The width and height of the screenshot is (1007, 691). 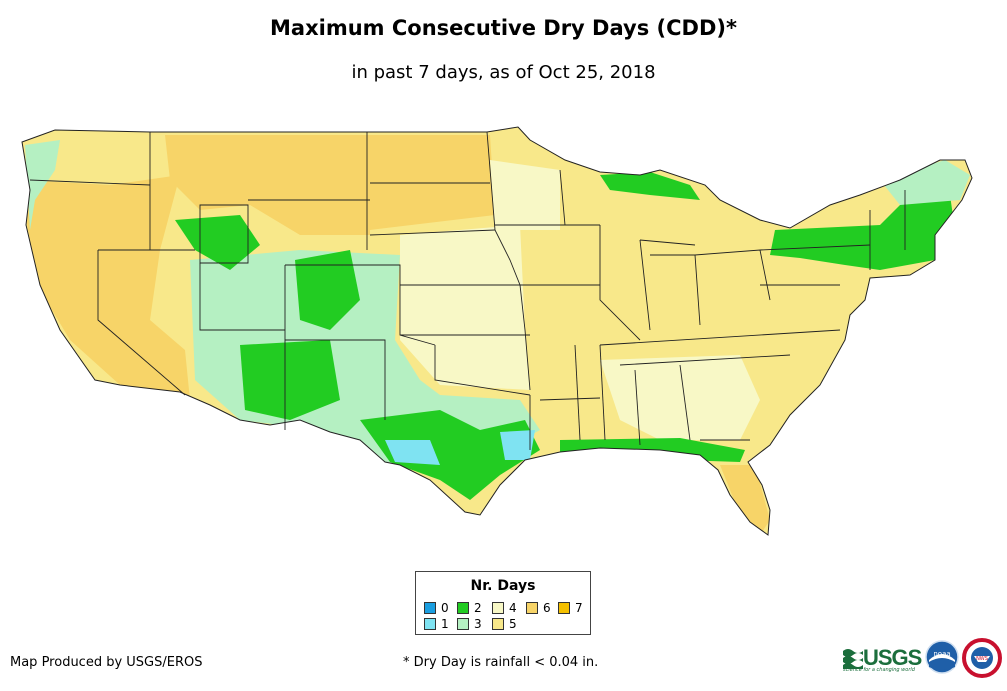 I want to click on usgs-tagline: science for a changing world, so click(x=879, y=670).